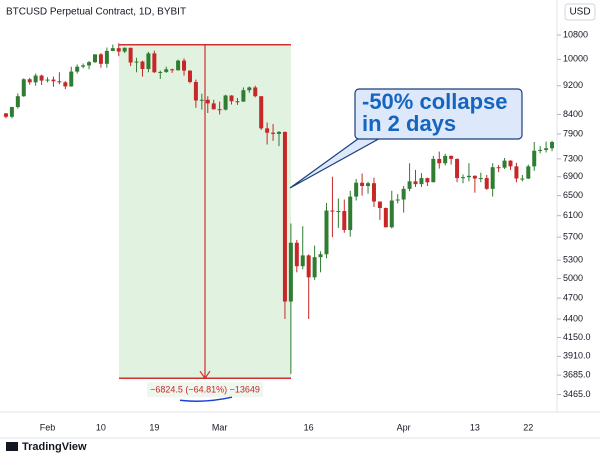 Image resolution: width=600 pixels, height=456 pixels. Describe the element at coordinates (404, 427) in the screenshot. I see `x-tick-label: Apr` at that location.